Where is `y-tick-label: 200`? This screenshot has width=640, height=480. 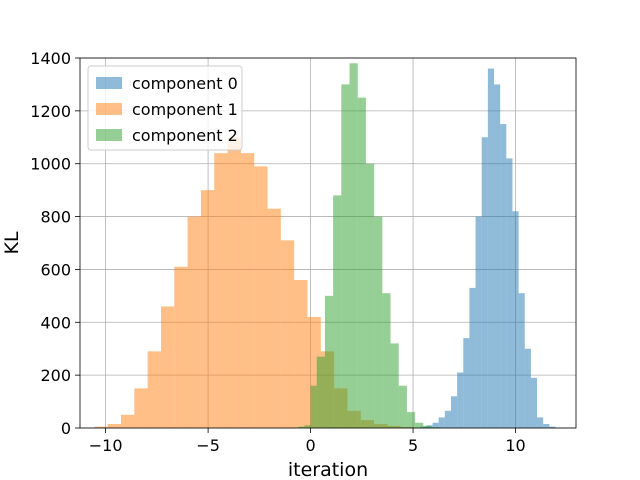 y-tick-label: 200 is located at coordinates (55, 375).